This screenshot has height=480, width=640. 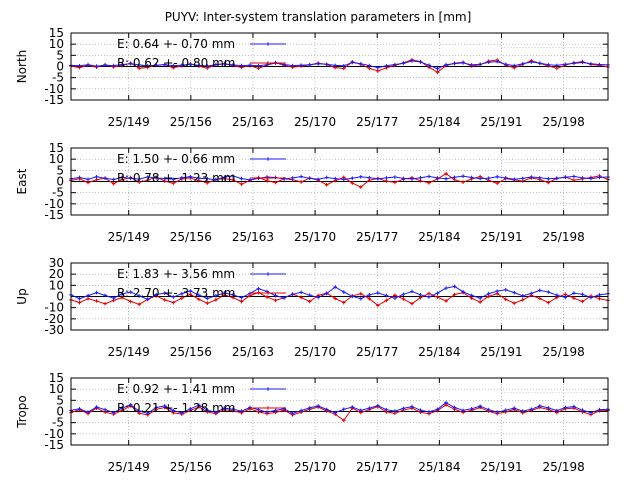 I want to click on x-tick-label: 25/184, so click(x=439, y=237).